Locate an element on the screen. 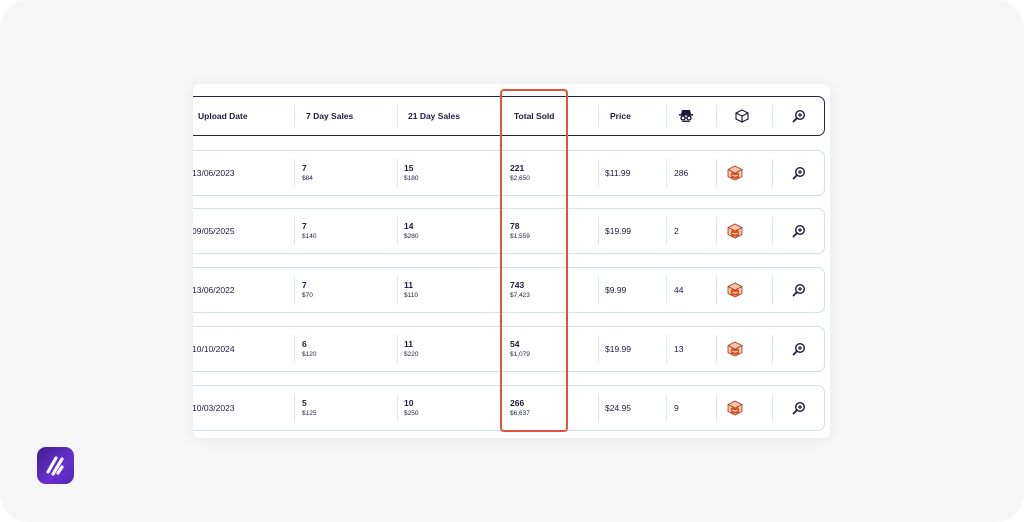 Image resolution: width=1024 pixels, height=522 pixels. header-total-sold: Total Sold is located at coordinates (534, 116).